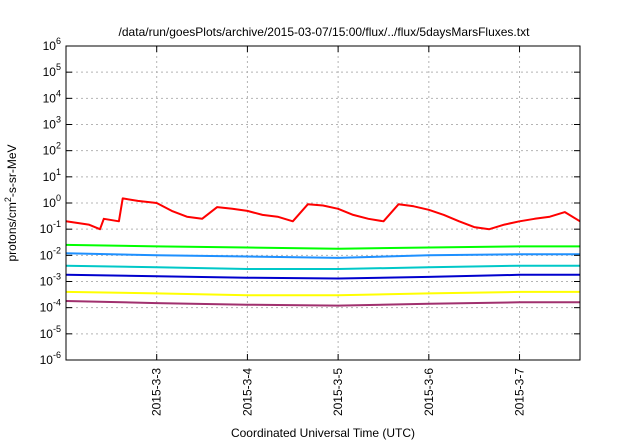 Image resolution: width=640 pixels, height=448 pixels. I want to click on y-tick-label: 10⁻⁵, so click(50, 332).